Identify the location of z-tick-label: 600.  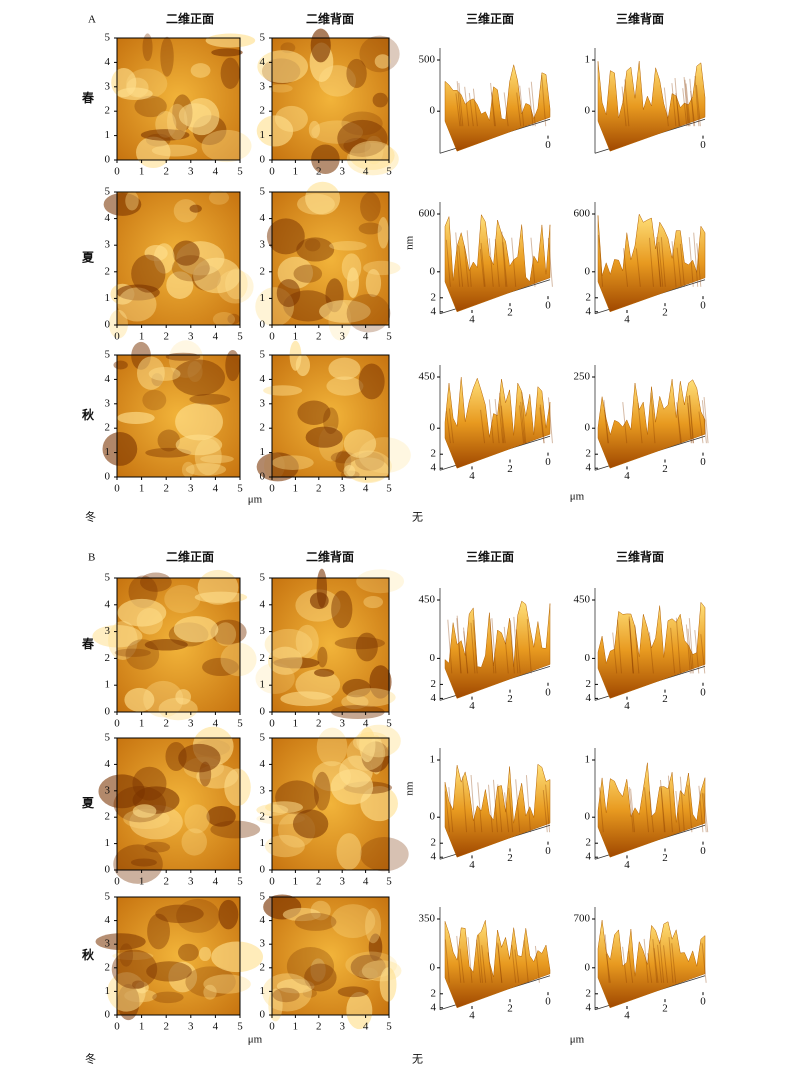
(427, 214).